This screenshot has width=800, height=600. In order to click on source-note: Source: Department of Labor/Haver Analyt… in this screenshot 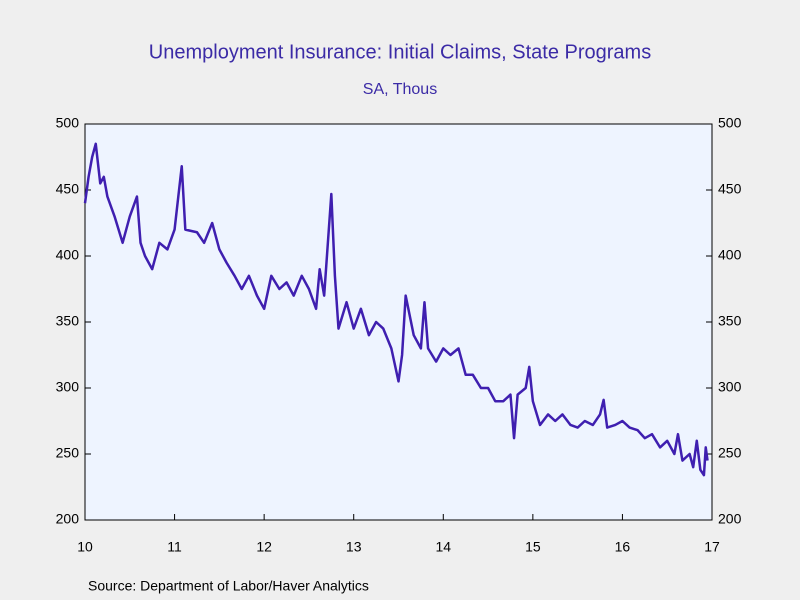, I will do `click(228, 586)`.